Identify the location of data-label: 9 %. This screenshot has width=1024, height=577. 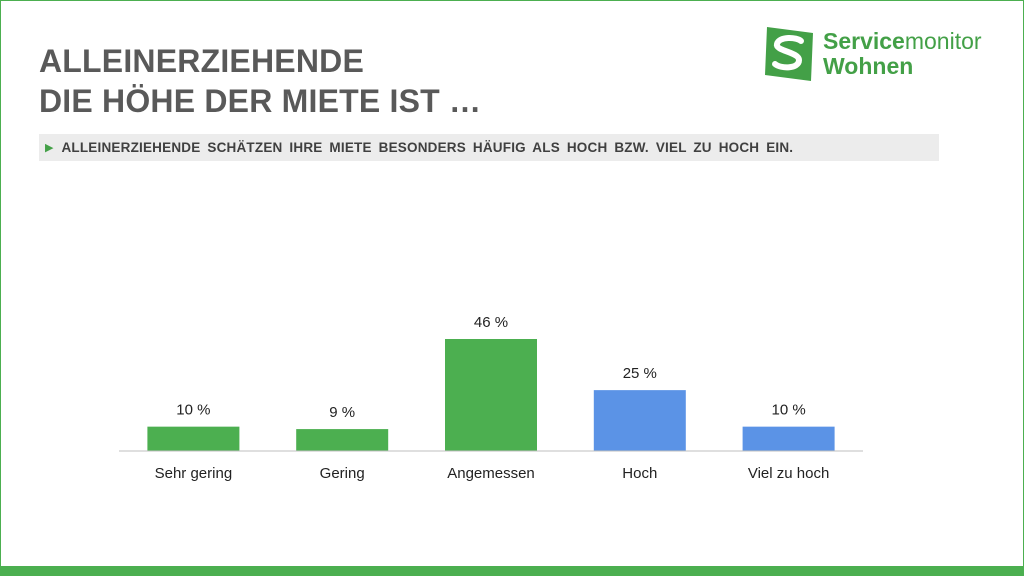
(342, 412).